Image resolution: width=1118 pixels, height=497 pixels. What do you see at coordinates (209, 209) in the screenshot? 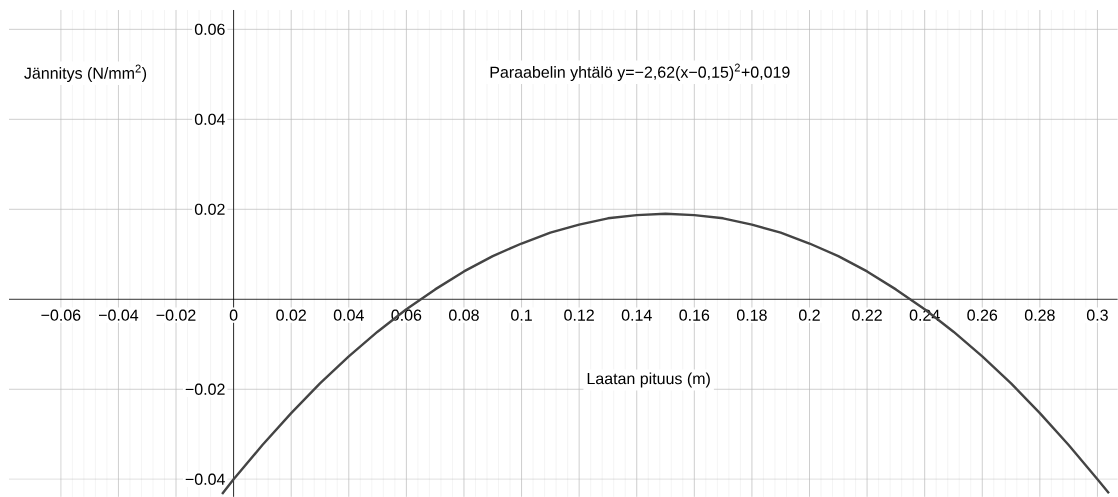
I see `y-tick-label: 0.02` at bounding box center [209, 209].